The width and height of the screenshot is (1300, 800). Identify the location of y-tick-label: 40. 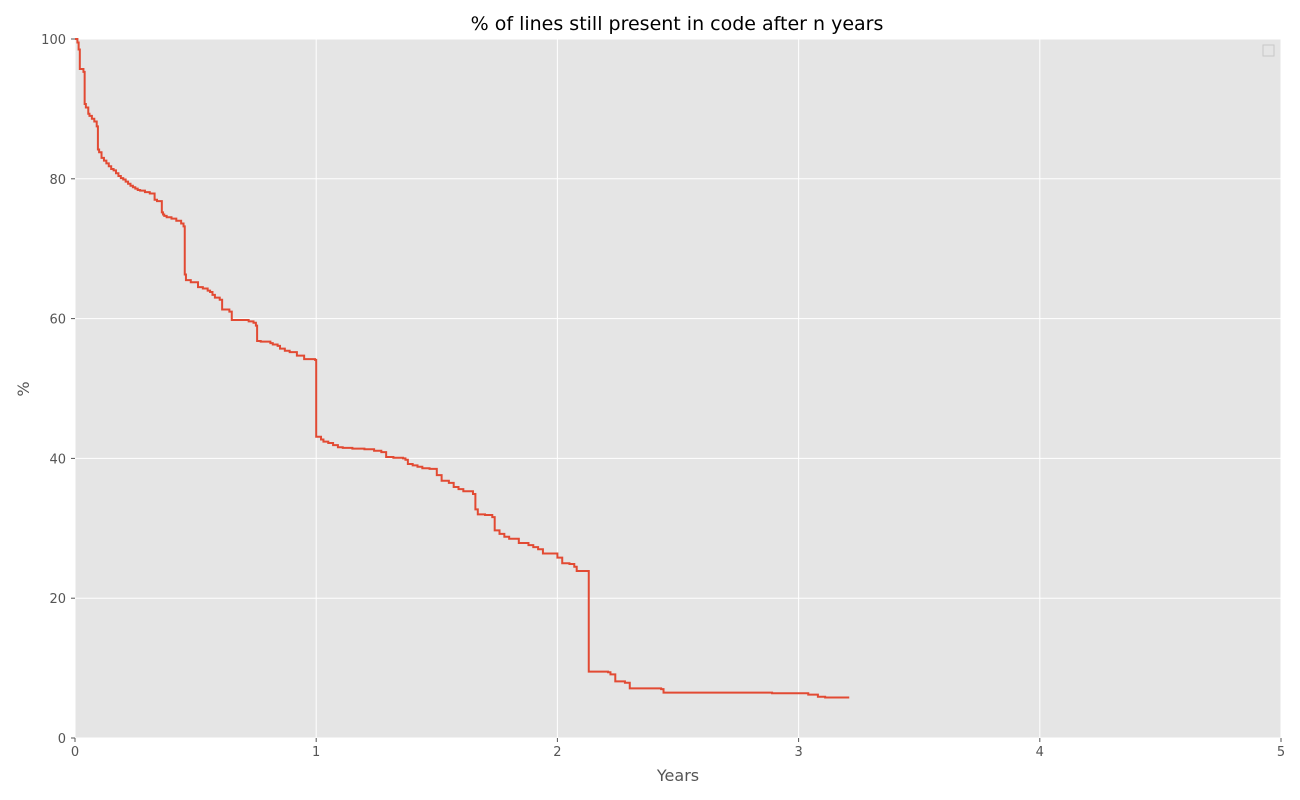
(57, 459).